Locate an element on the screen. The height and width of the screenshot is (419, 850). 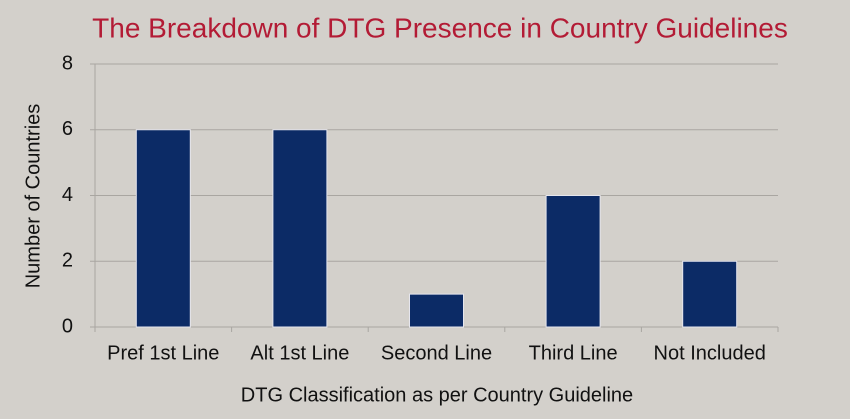
y-tick-label: 2 is located at coordinates (67, 261).